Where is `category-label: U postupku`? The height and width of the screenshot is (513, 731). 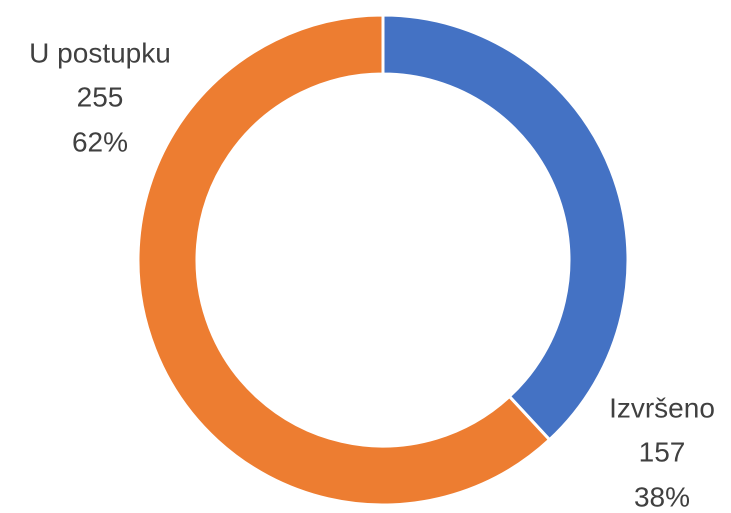
category-label: U postupku is located at coordinates (100, 52).